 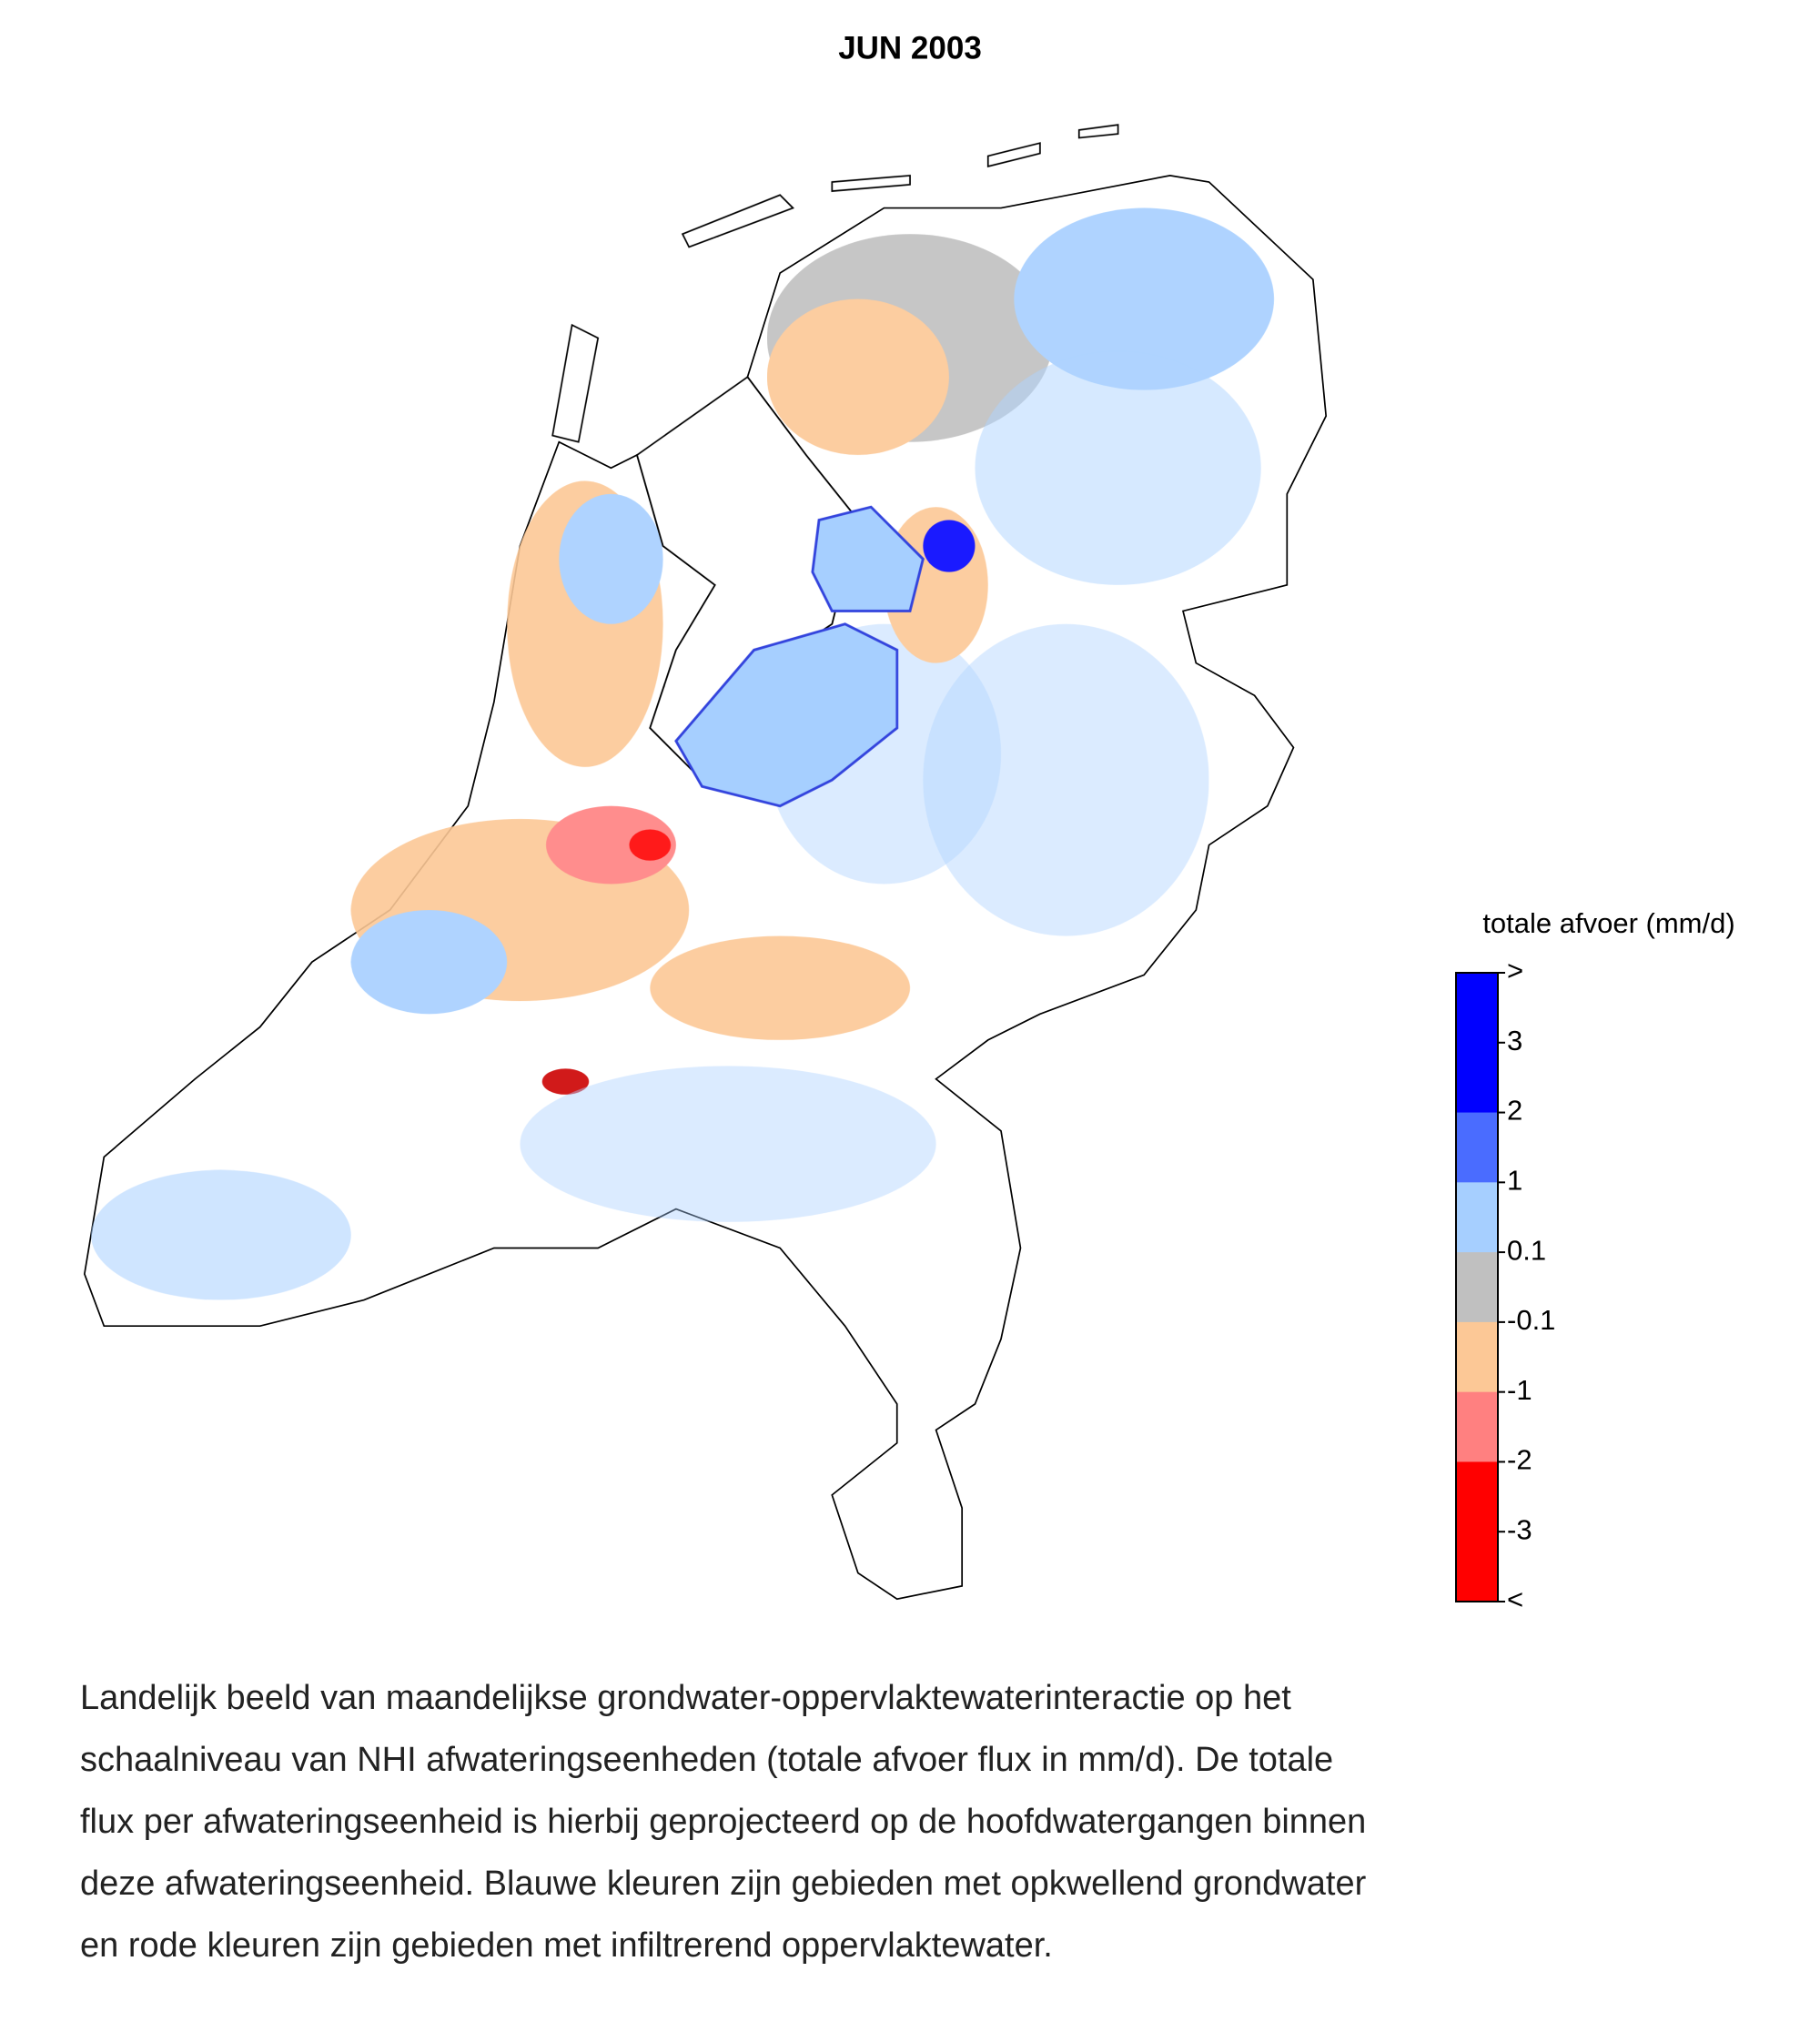 I want to click on legend-label: 2, so click(x=1515, y=1111).